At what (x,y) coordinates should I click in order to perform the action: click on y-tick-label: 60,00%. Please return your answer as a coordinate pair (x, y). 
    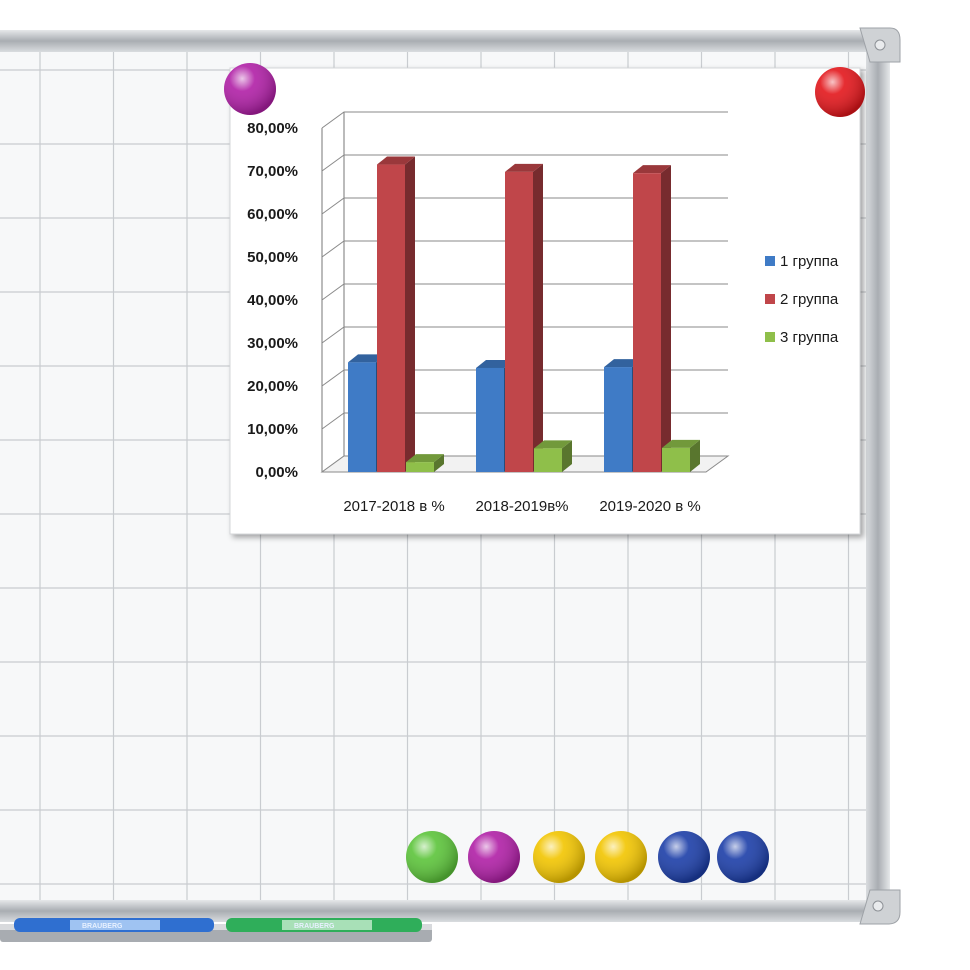
    Looking at the image, I should click on (272, 214).